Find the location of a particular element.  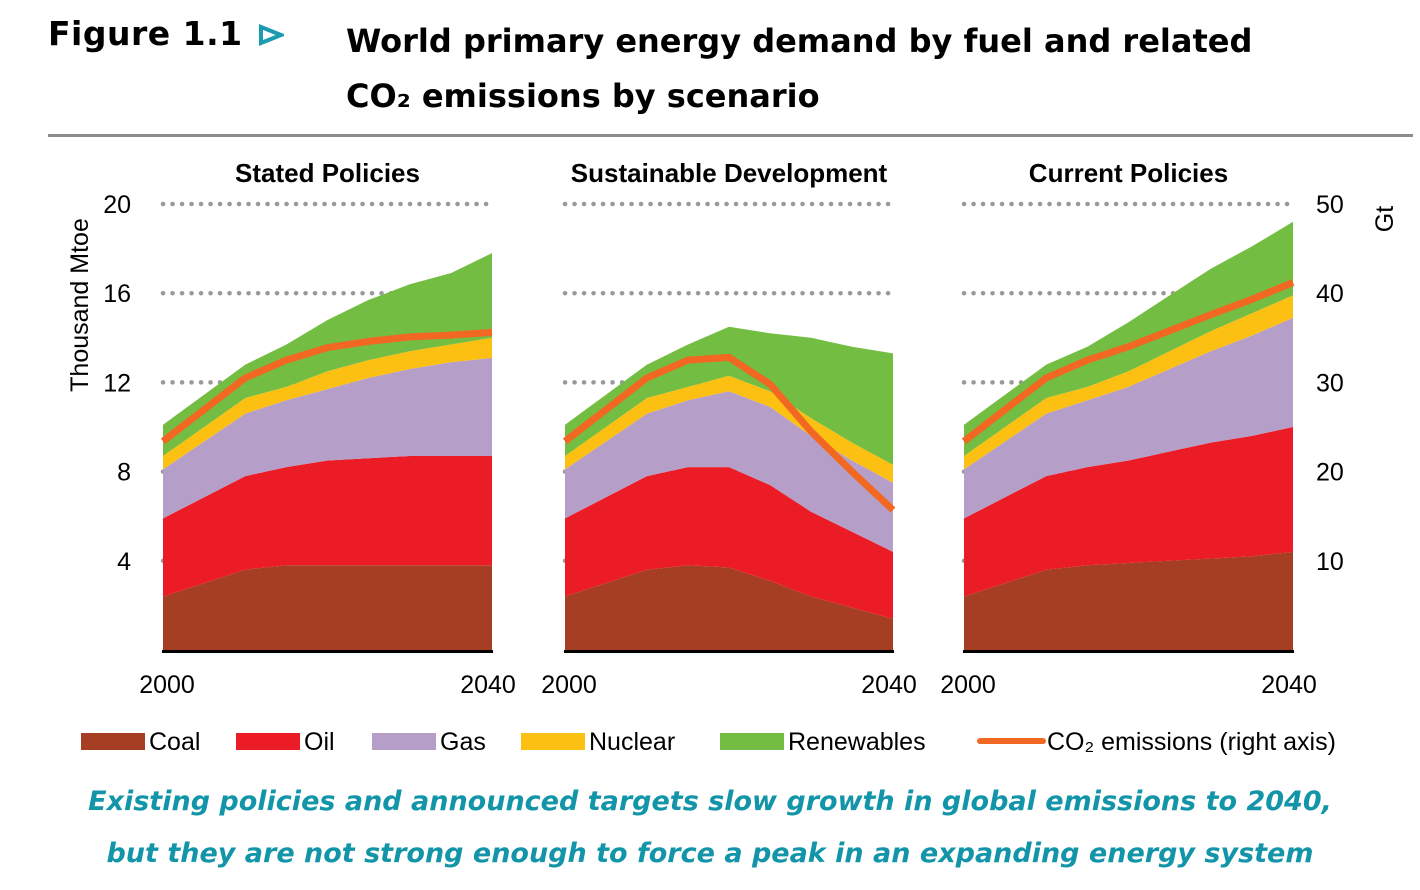

legend-swatch-gas is located at coordinates (404, 741).